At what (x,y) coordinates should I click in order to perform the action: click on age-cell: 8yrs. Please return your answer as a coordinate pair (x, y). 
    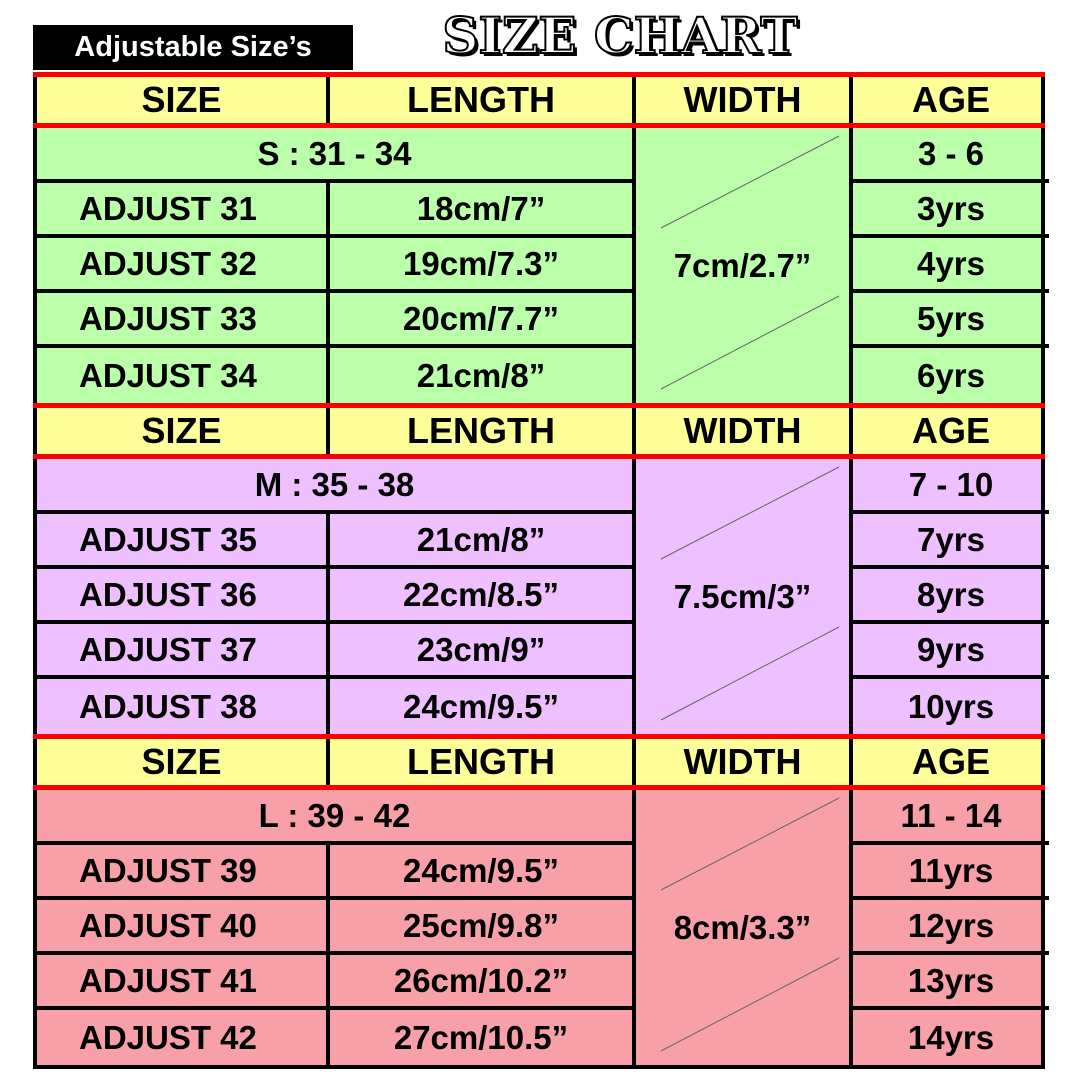
    Looking at the image, I should click on (951, 596).